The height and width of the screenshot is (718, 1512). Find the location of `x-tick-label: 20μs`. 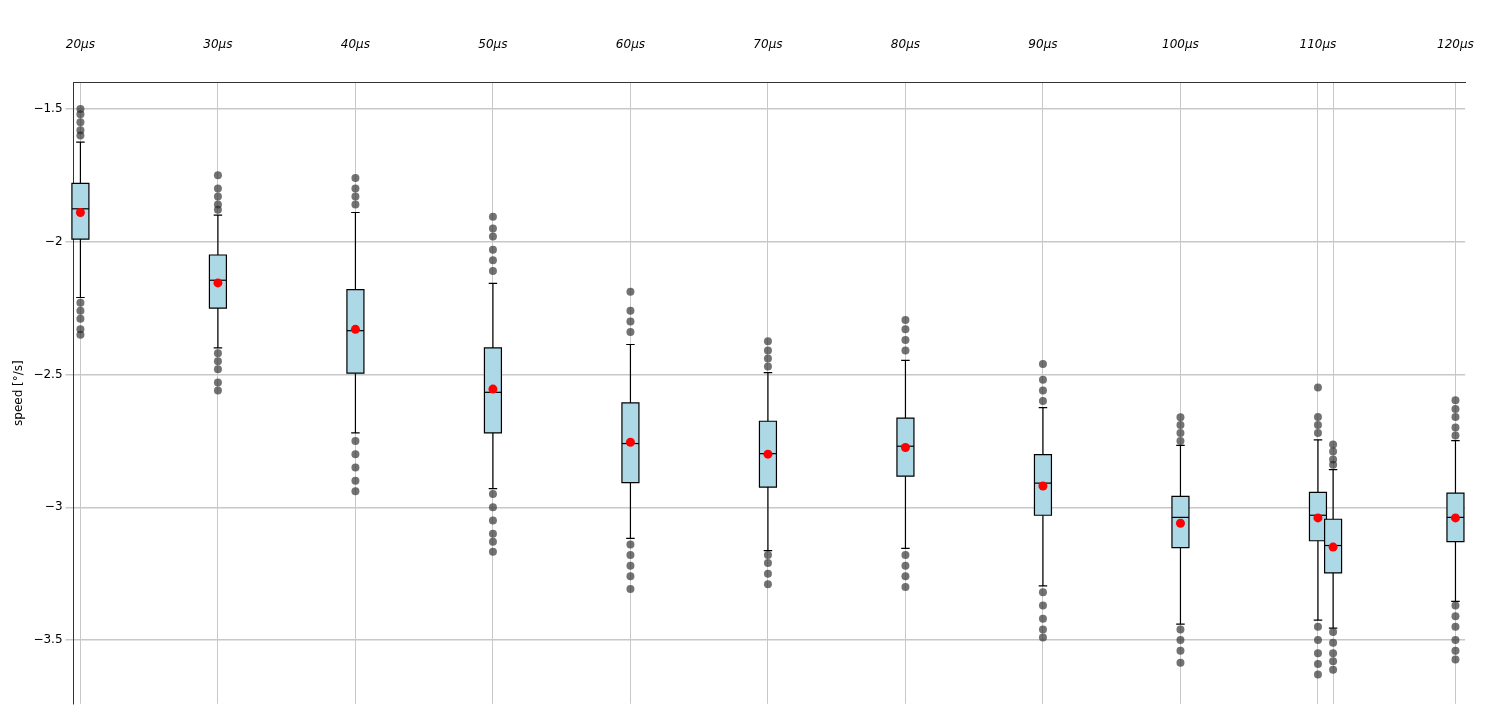

x-tick-label: 20μs is located at coordinates (80, 44).